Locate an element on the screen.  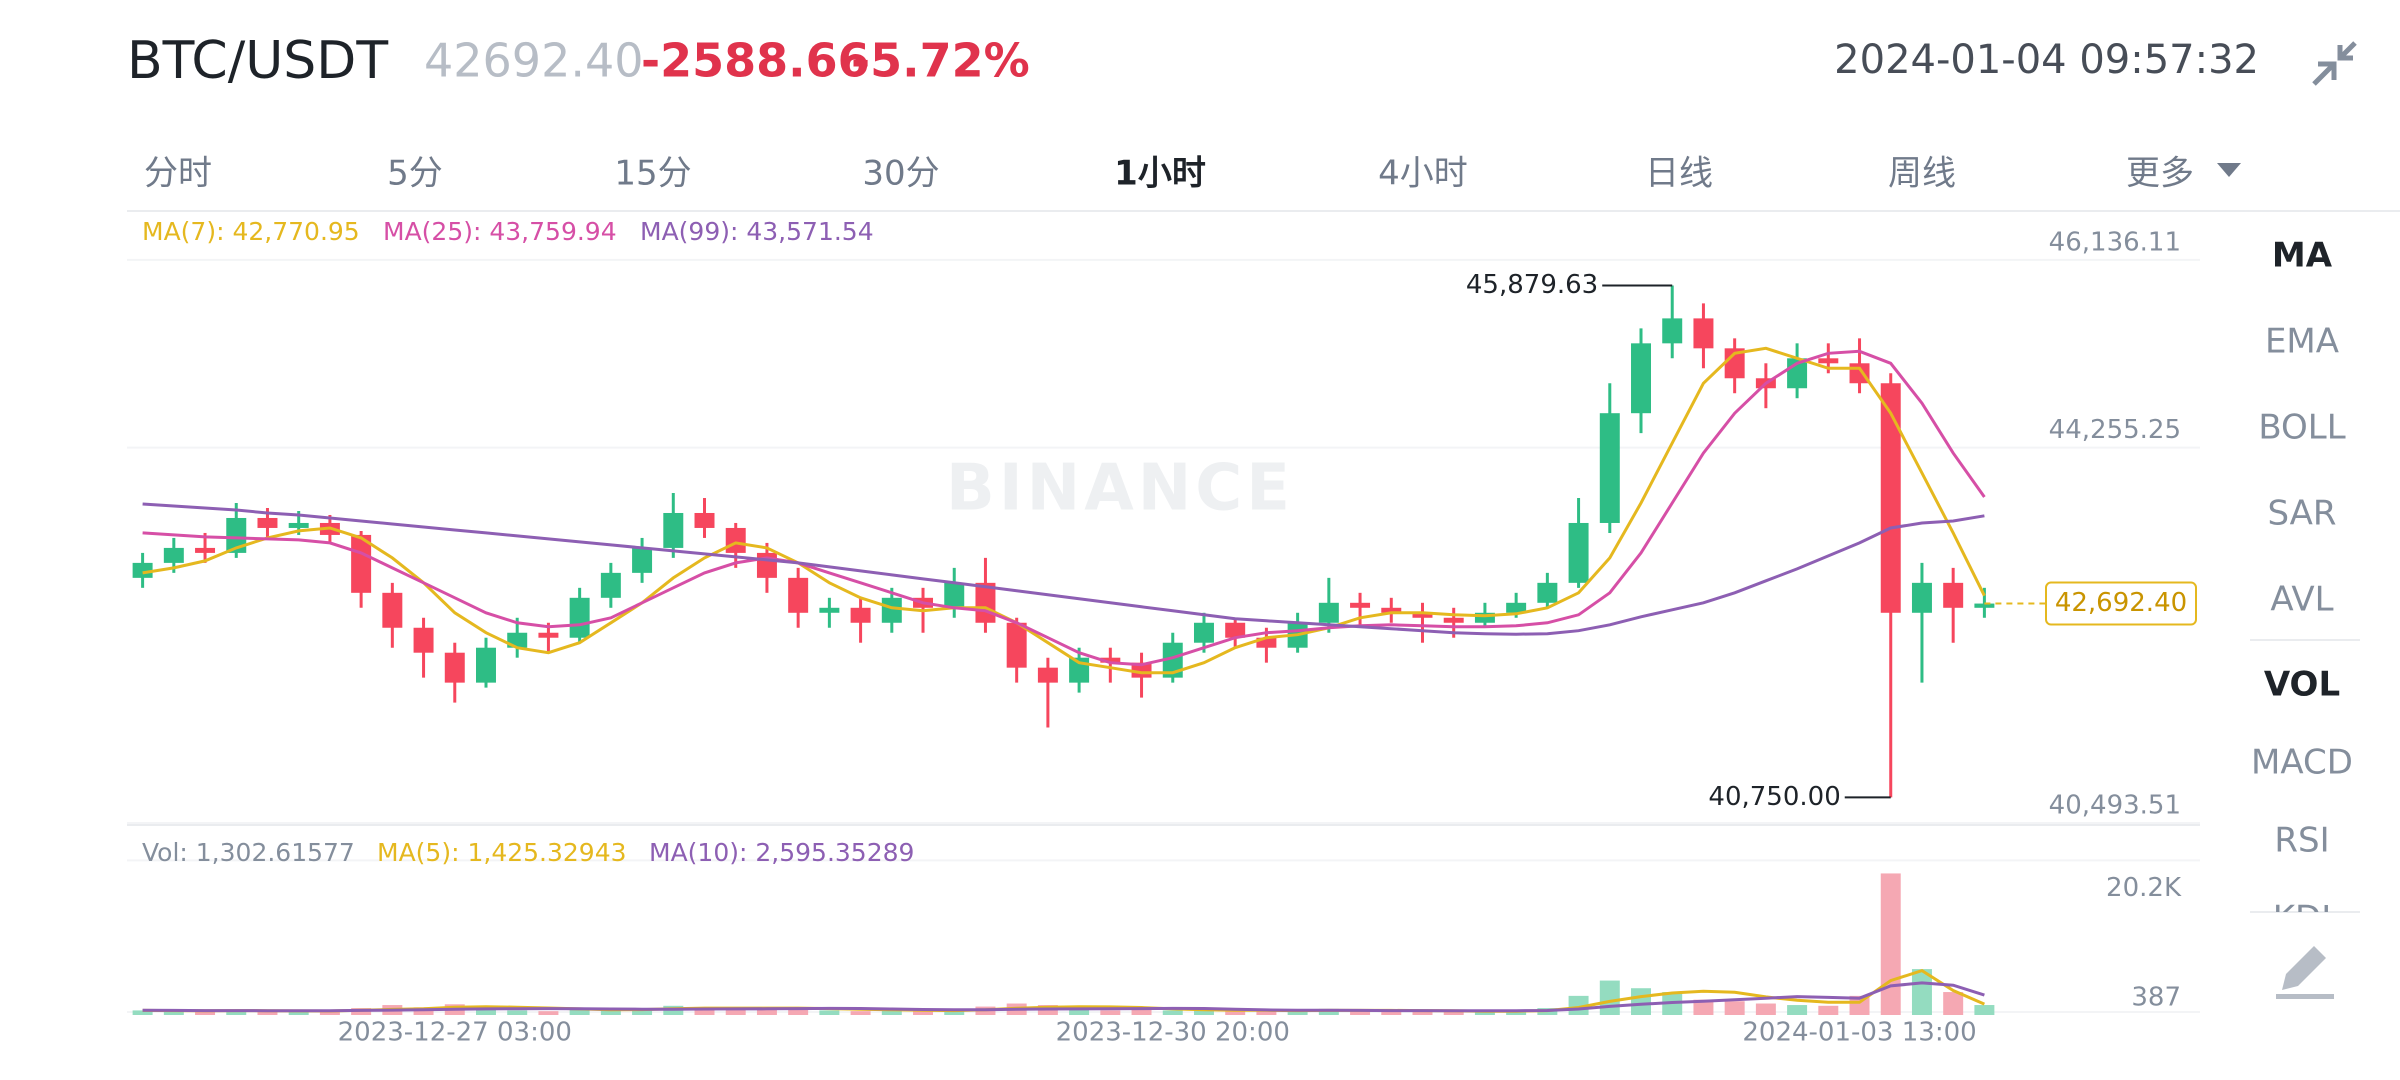
tab: 1小时 is located at coordinates (1160, 174).